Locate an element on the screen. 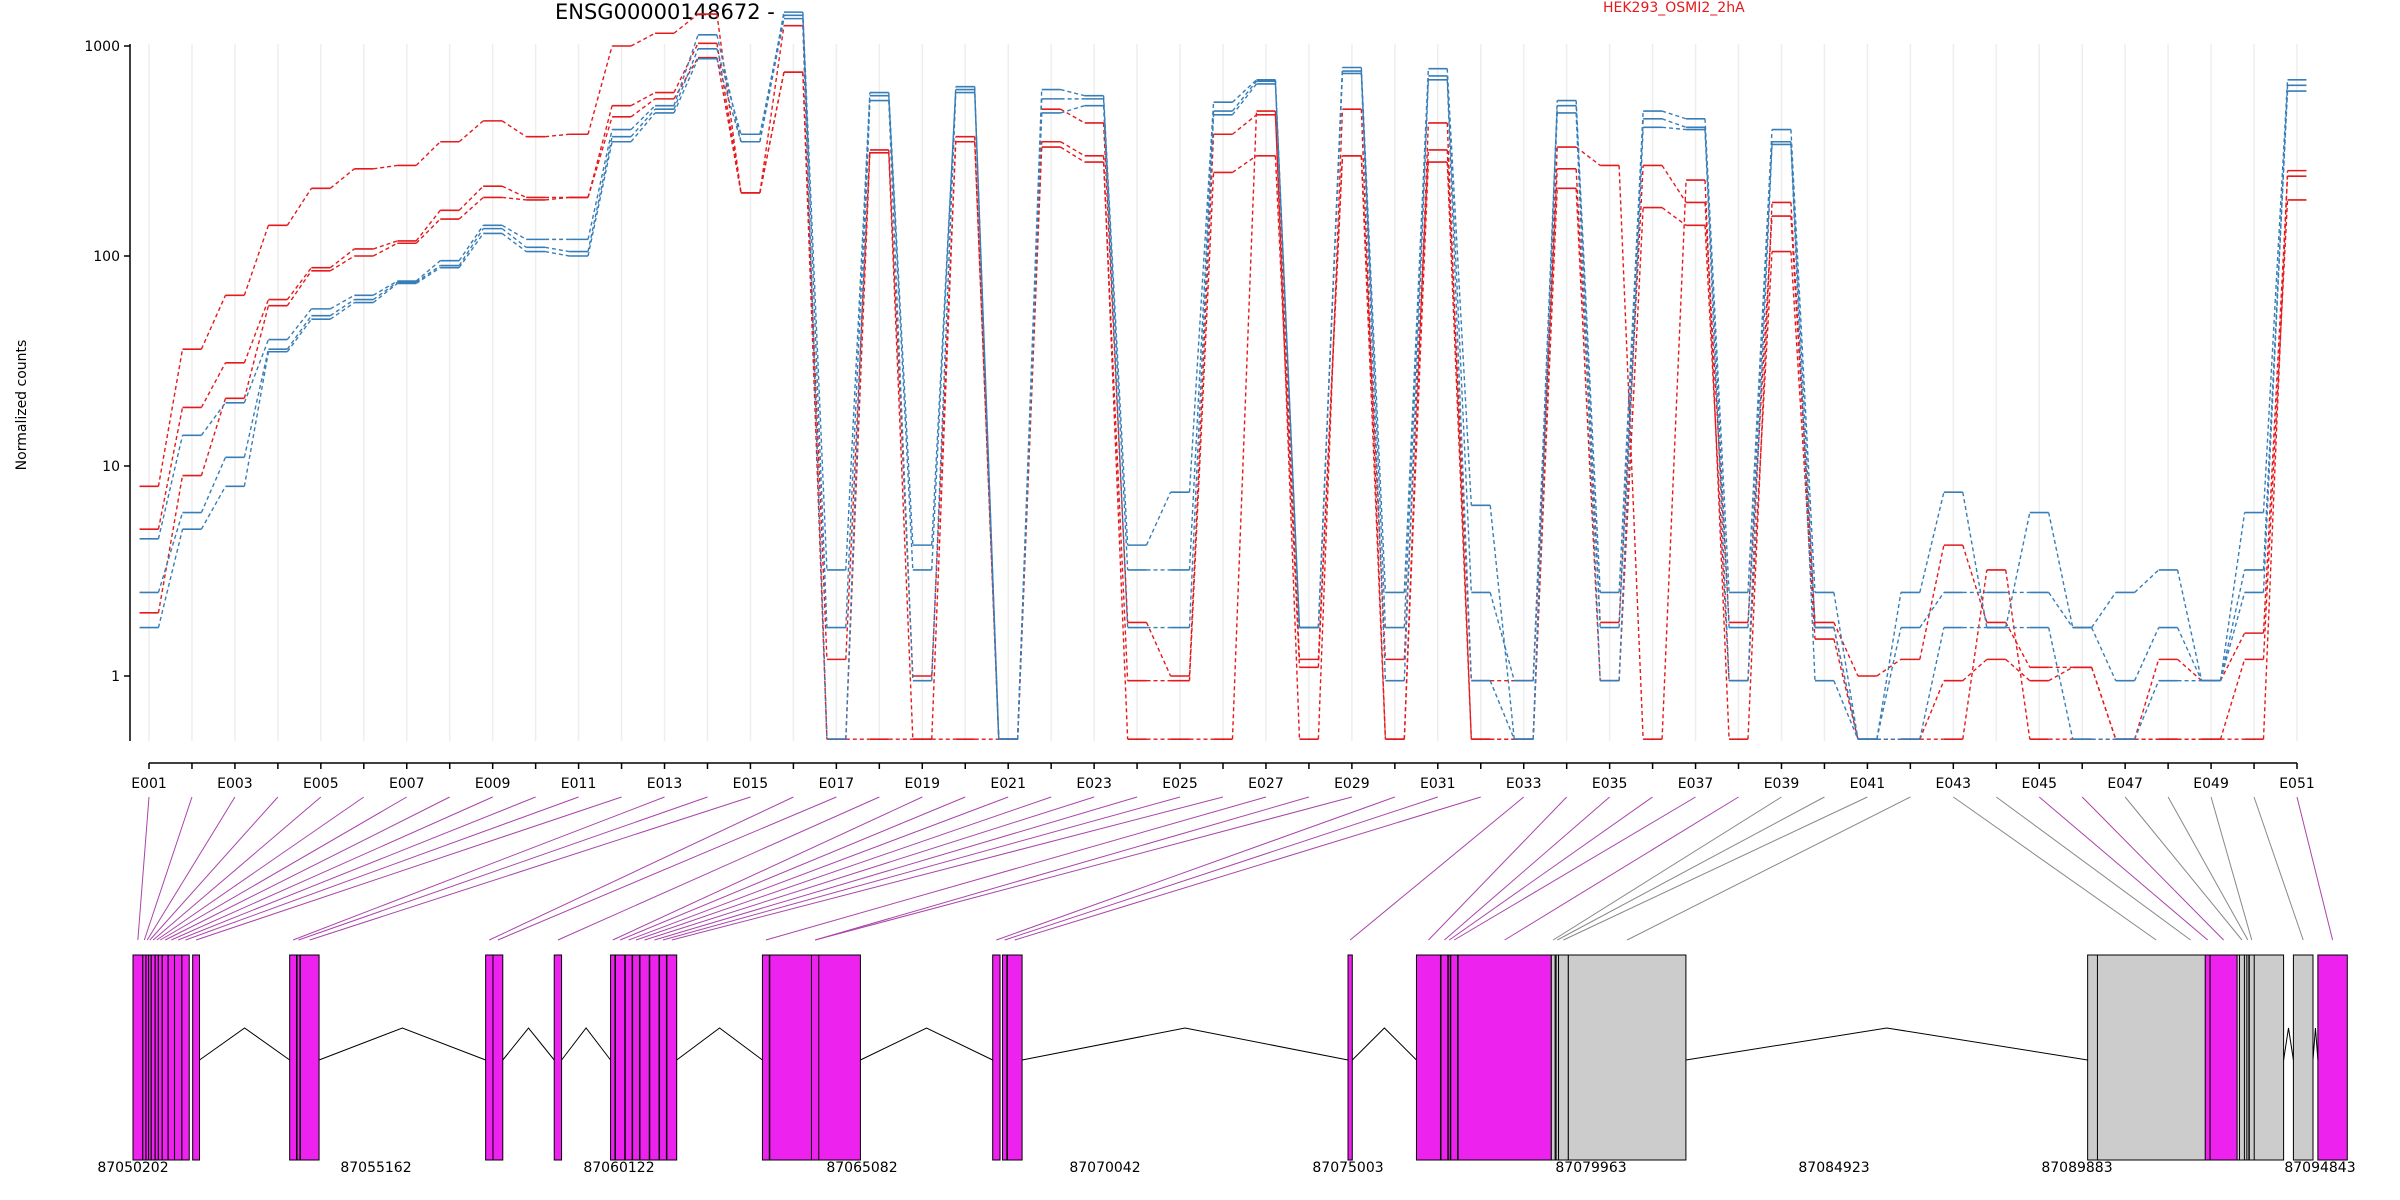  genomic-coordinate-label: 87084923 is located at coordinates (1833, 1168).